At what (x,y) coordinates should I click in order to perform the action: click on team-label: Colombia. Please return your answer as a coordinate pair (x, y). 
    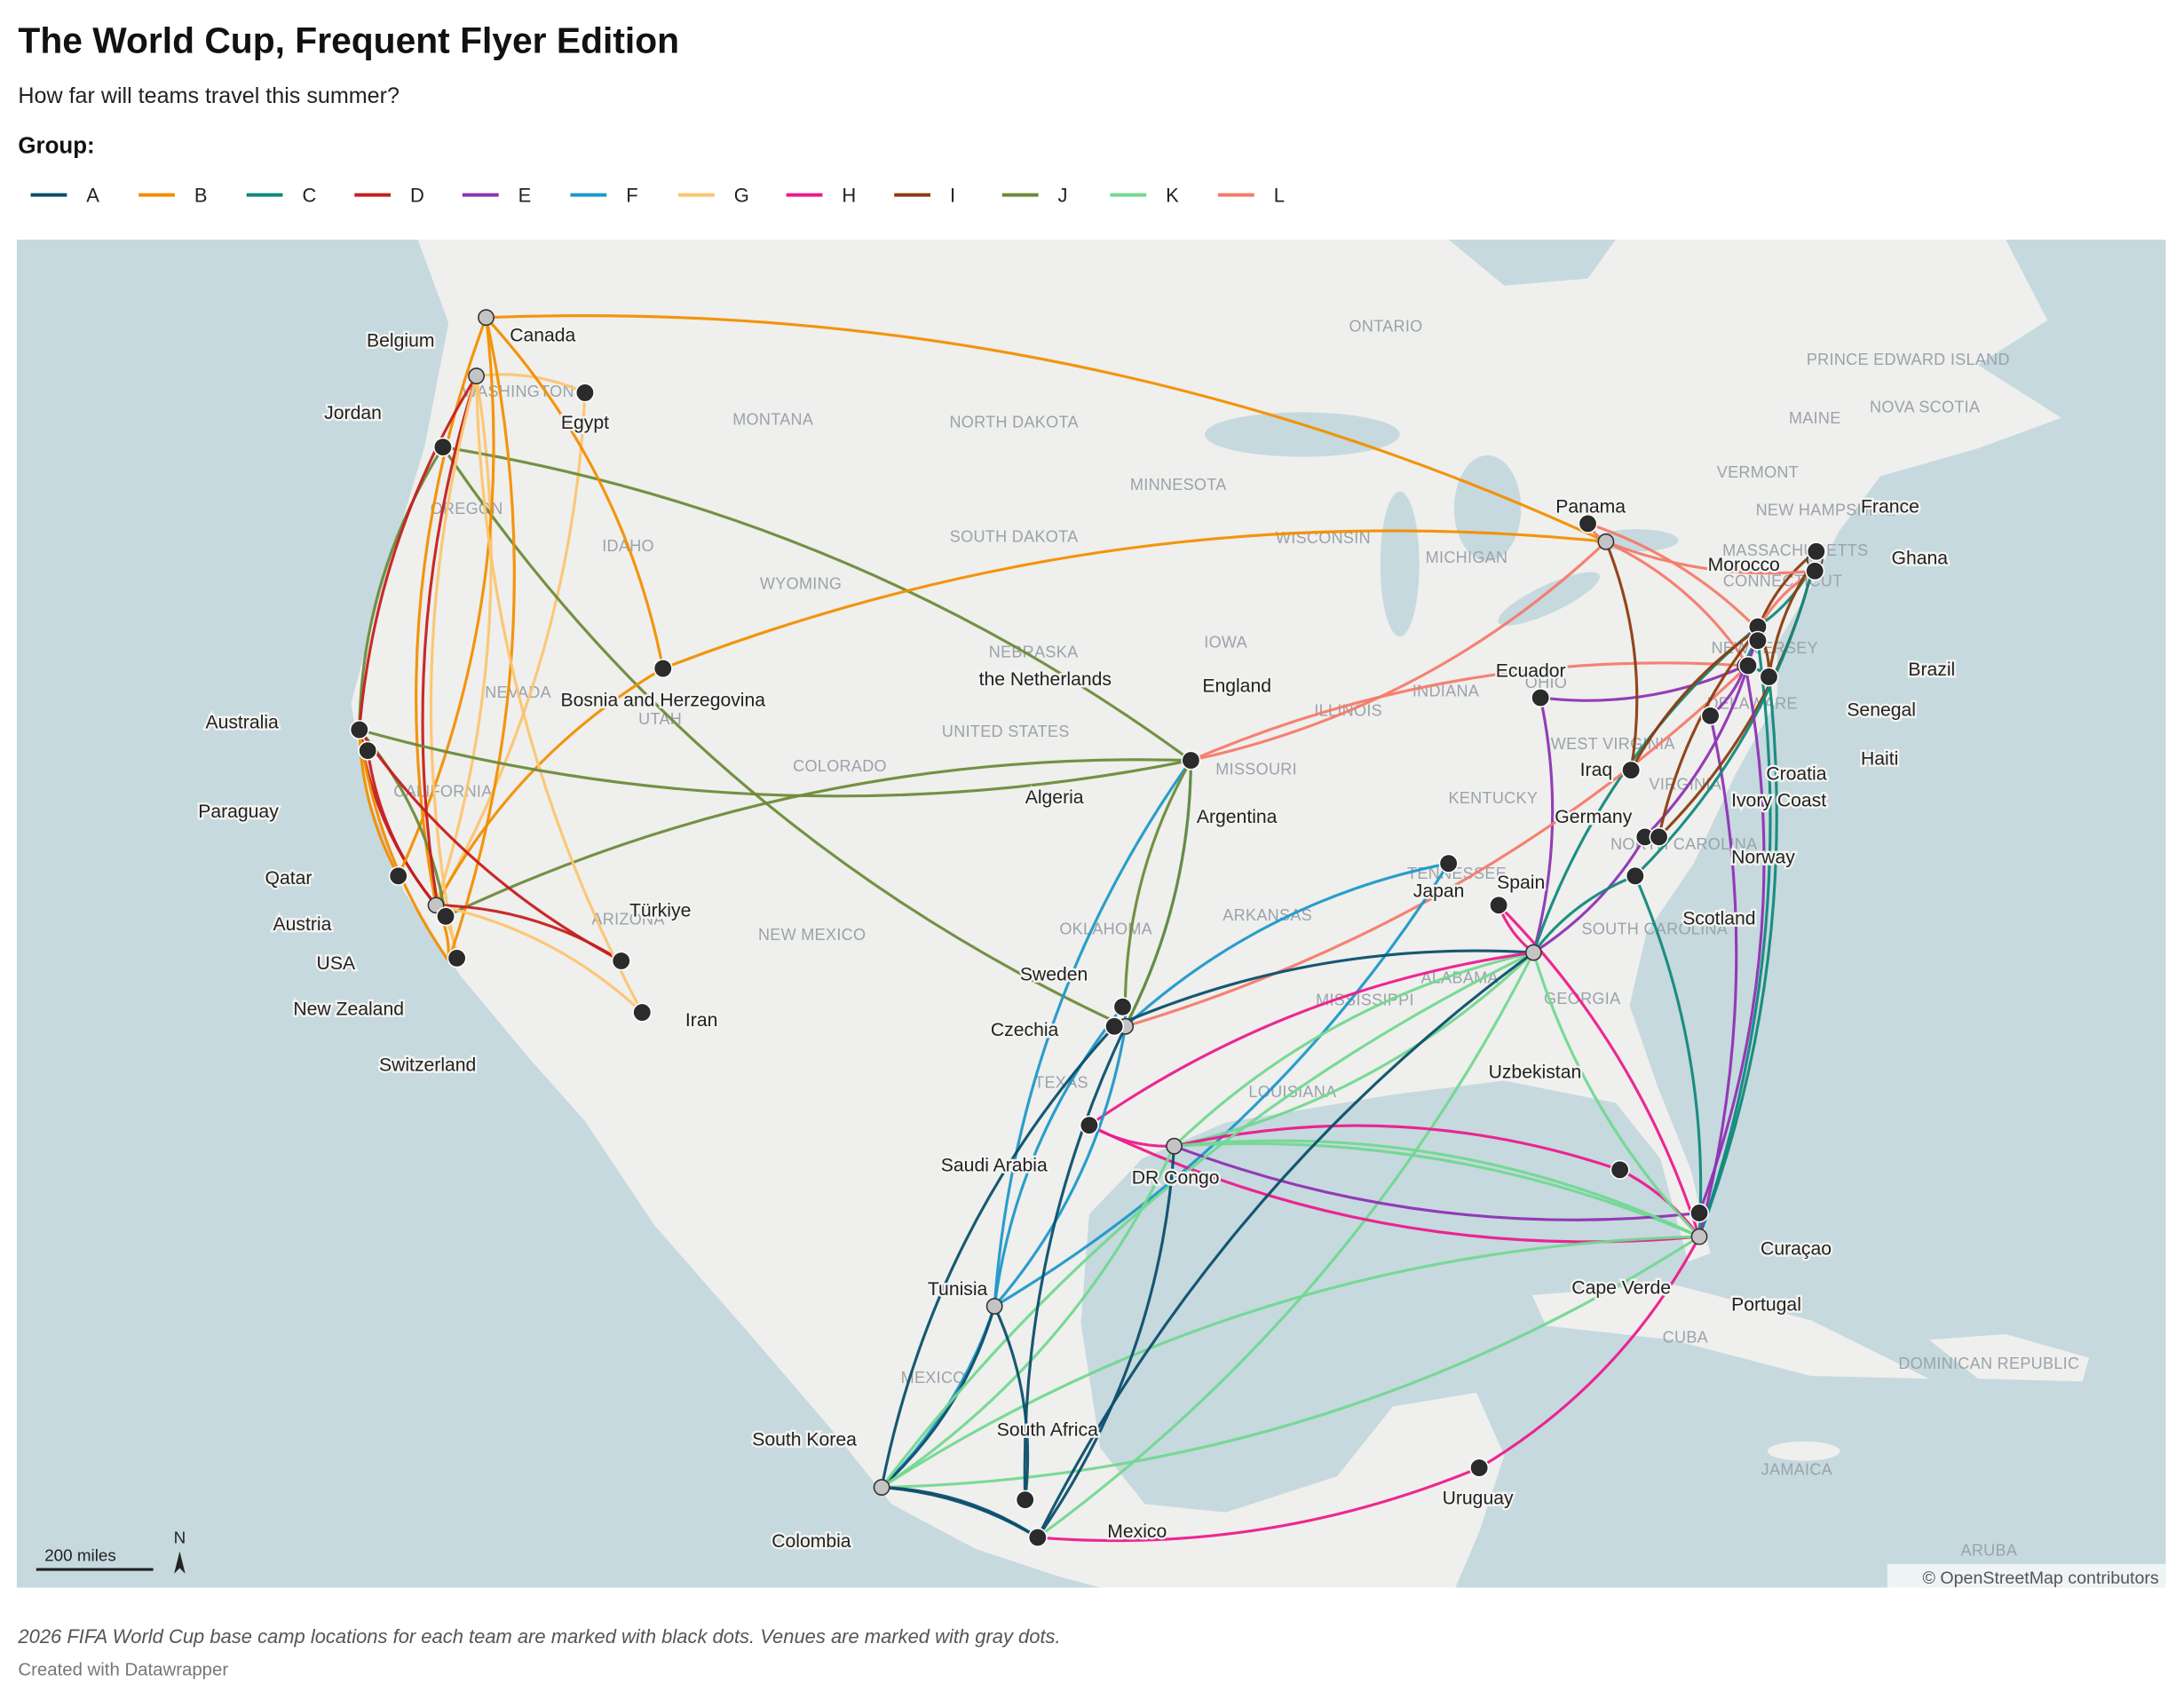
    Looking at the image, I should click on (811, 1541).